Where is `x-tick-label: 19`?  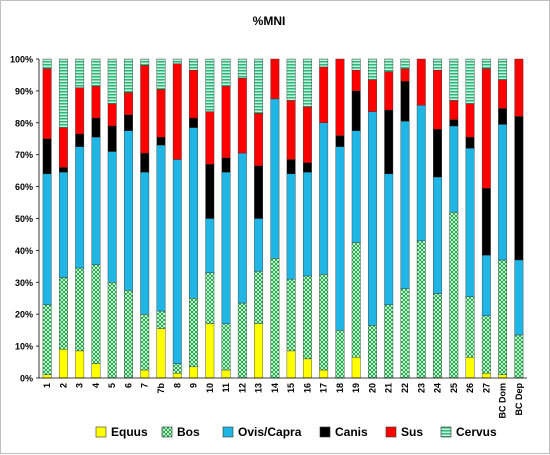
x-tick-label: 19 is located at coordinates (356, 388).